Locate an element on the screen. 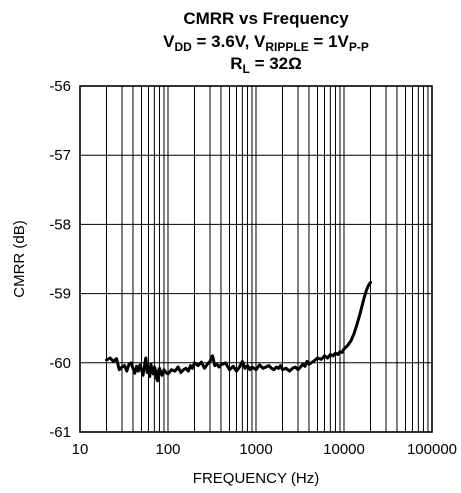 The width and height of the screenshot is (461, 493). x-tick-label: 10 is located at coordinates (80, 449).